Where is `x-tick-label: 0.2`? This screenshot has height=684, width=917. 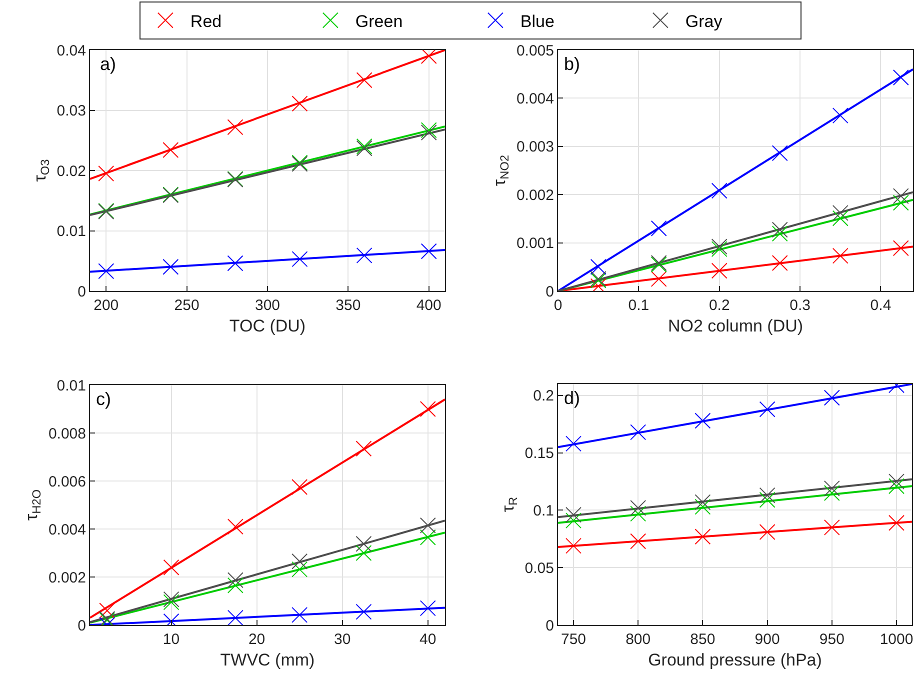
x-tick-label: 0.2 is located at coordinates (719, 305).